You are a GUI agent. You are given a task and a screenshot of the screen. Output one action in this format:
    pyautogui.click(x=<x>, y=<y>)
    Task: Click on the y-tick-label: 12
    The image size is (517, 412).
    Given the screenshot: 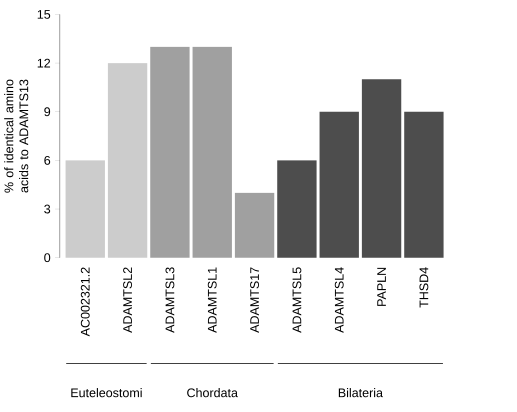 What is the action you would take?
    pyautogui.click(x=44, y=63)
    